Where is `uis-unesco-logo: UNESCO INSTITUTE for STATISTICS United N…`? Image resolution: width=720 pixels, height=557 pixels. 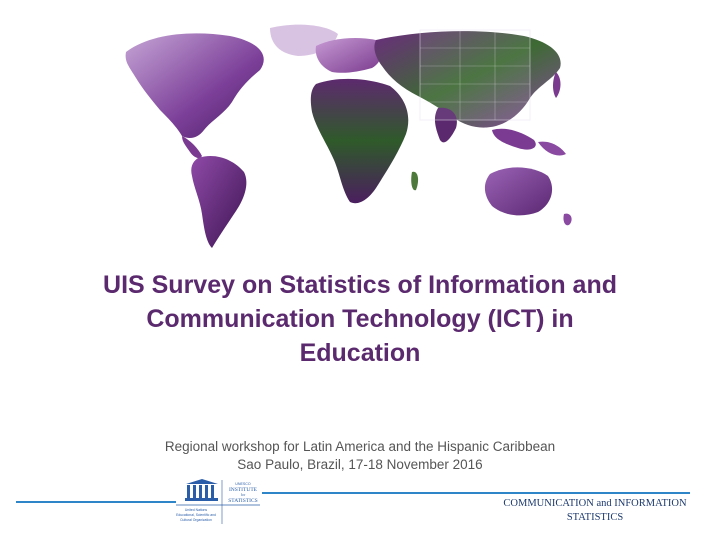 uis-unesco-logo: UNESCO INSTITUTE for STATISTICS United N… is located at coordinates (218, 502).